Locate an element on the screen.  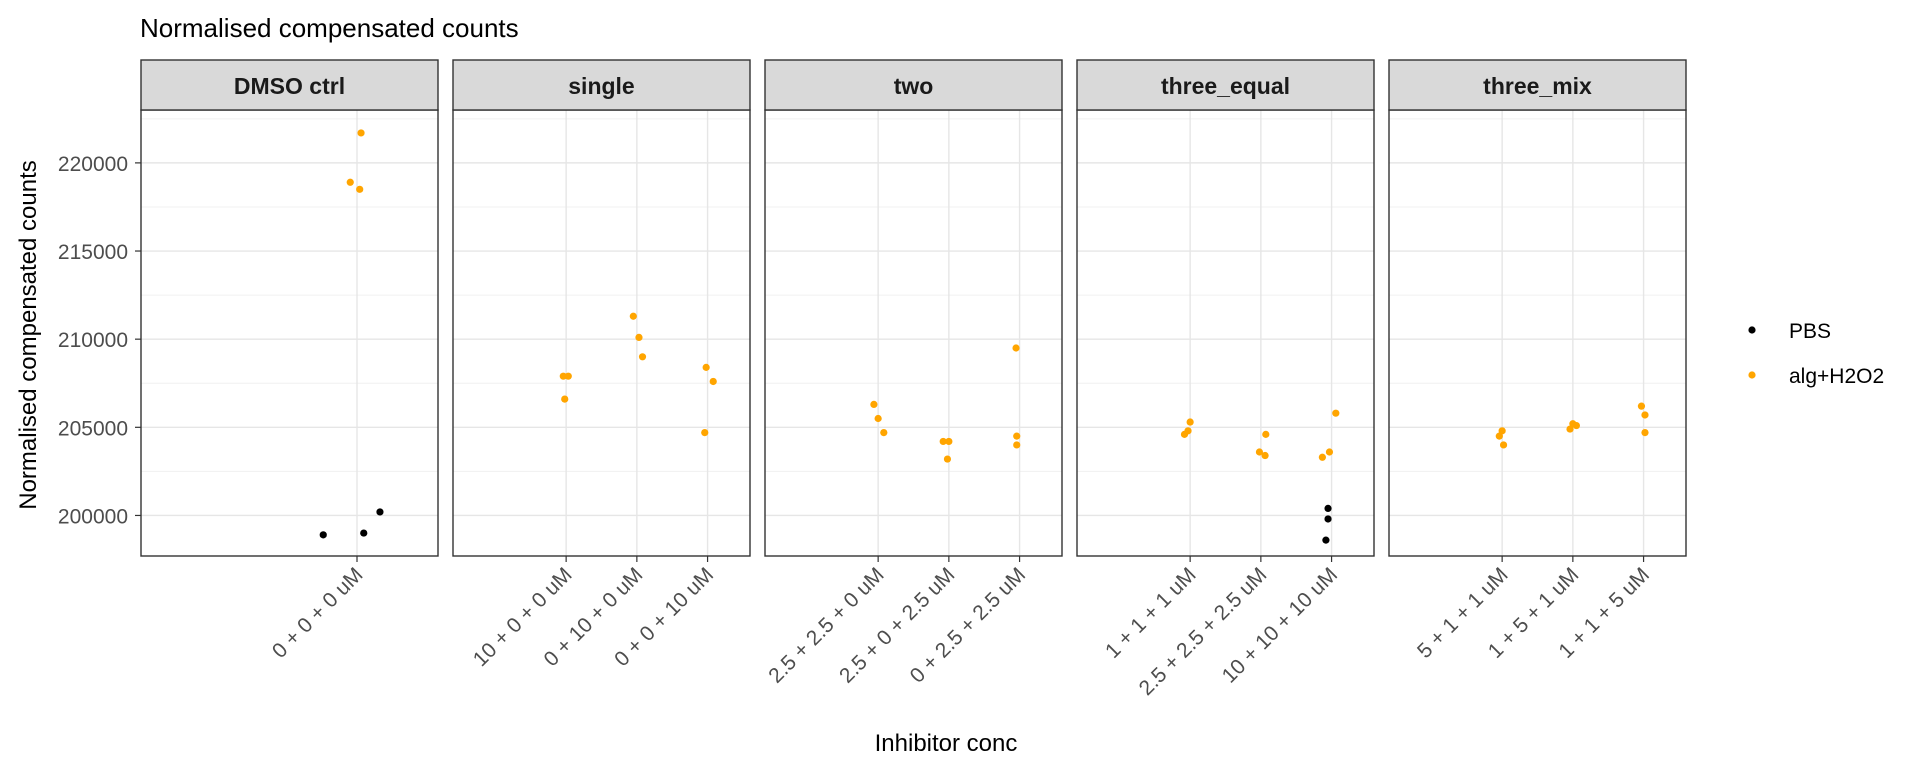
facet-strip-label: three_equal is located at coordinates (1225, 86).